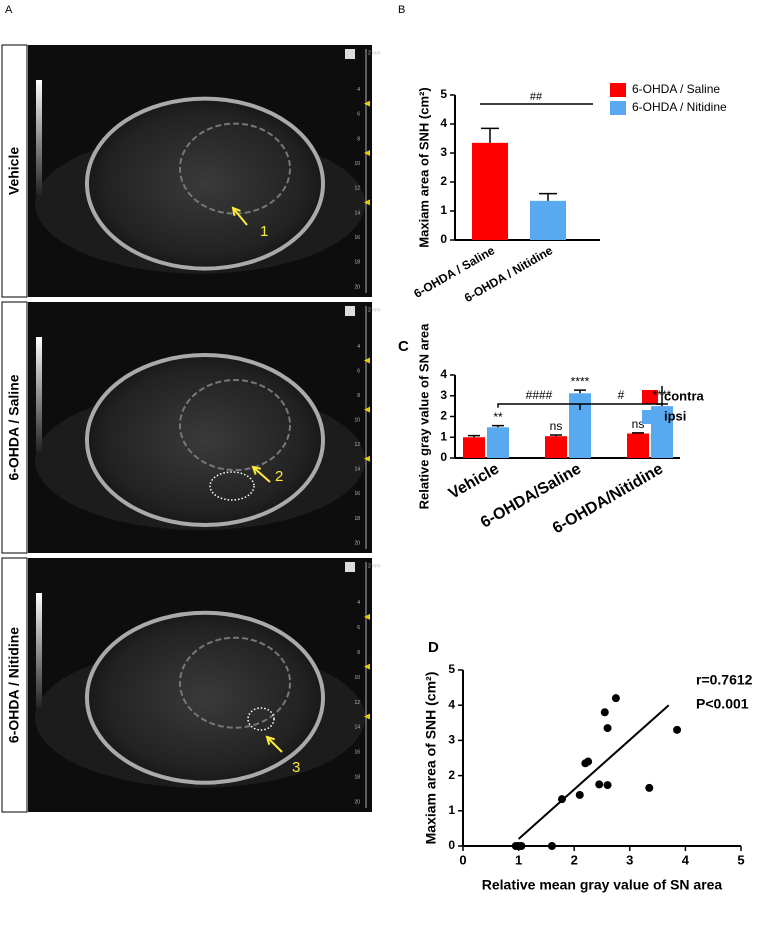  Describe the element at coordinates (433, 647) in the screenshot. I see `panel-label: D` at that location.